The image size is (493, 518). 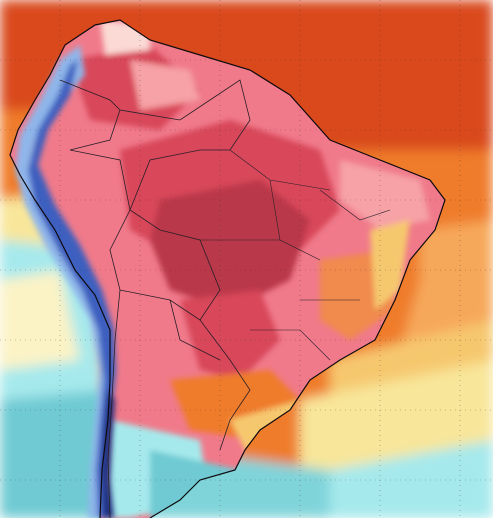 I want to click on ocean-southwest-teal, so click(x=55, y=454).